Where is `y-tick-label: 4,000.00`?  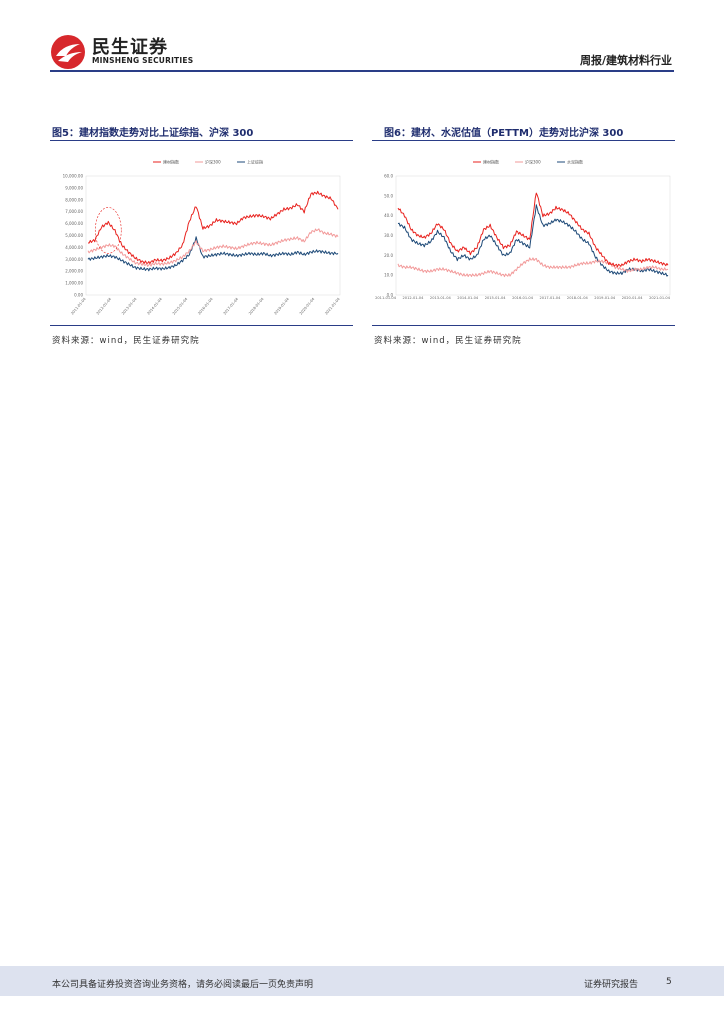 y-tick-label: 4,000.00 is located at coordinates (74, 247).